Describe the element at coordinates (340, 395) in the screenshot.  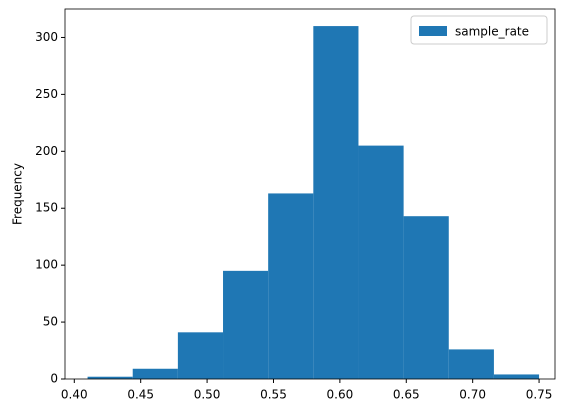
I see `x-tick-label: 0.60` at that location.